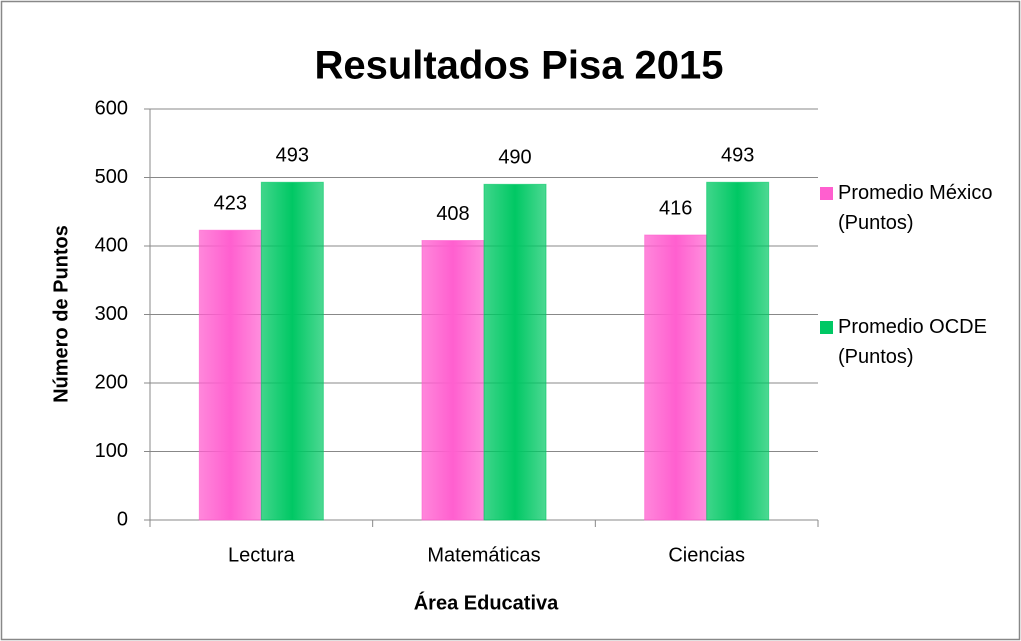 The height and width of the screenshot is (641, 1021). What do you see at coordinates (122, 519) in the screenshot?
I see `y-tick-label: 0` at bounding box center [122, 519].